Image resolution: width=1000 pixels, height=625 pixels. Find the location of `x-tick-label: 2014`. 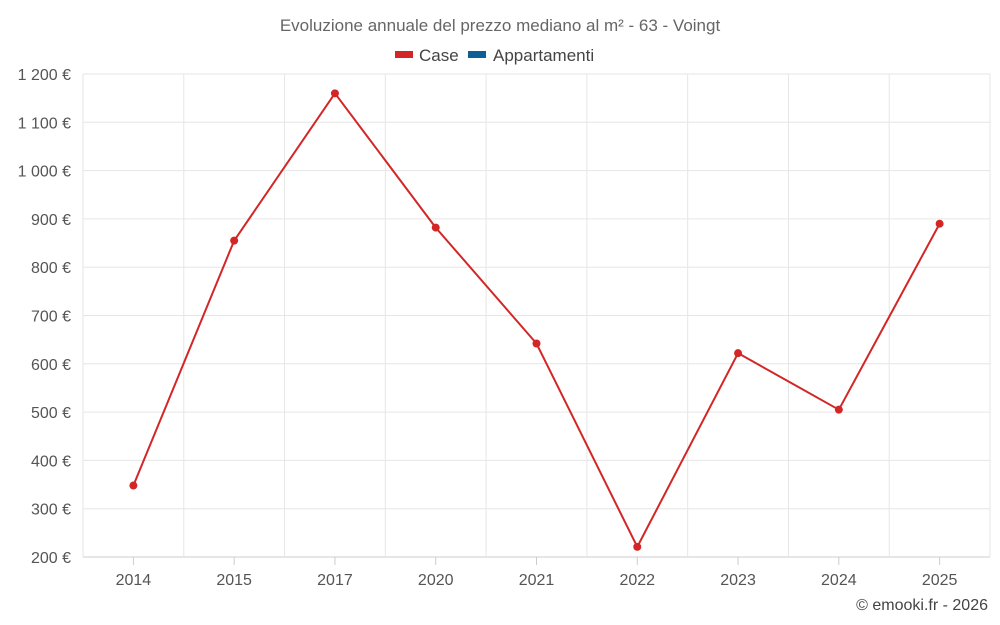

x-tick-label: 2014 is located at coordinates (134, 580).